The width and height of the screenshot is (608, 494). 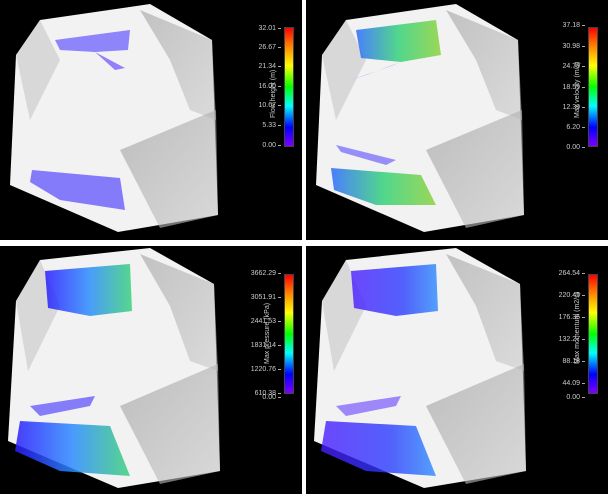 I want to click on tick-label: 10.67, so click(x=260, y=105).